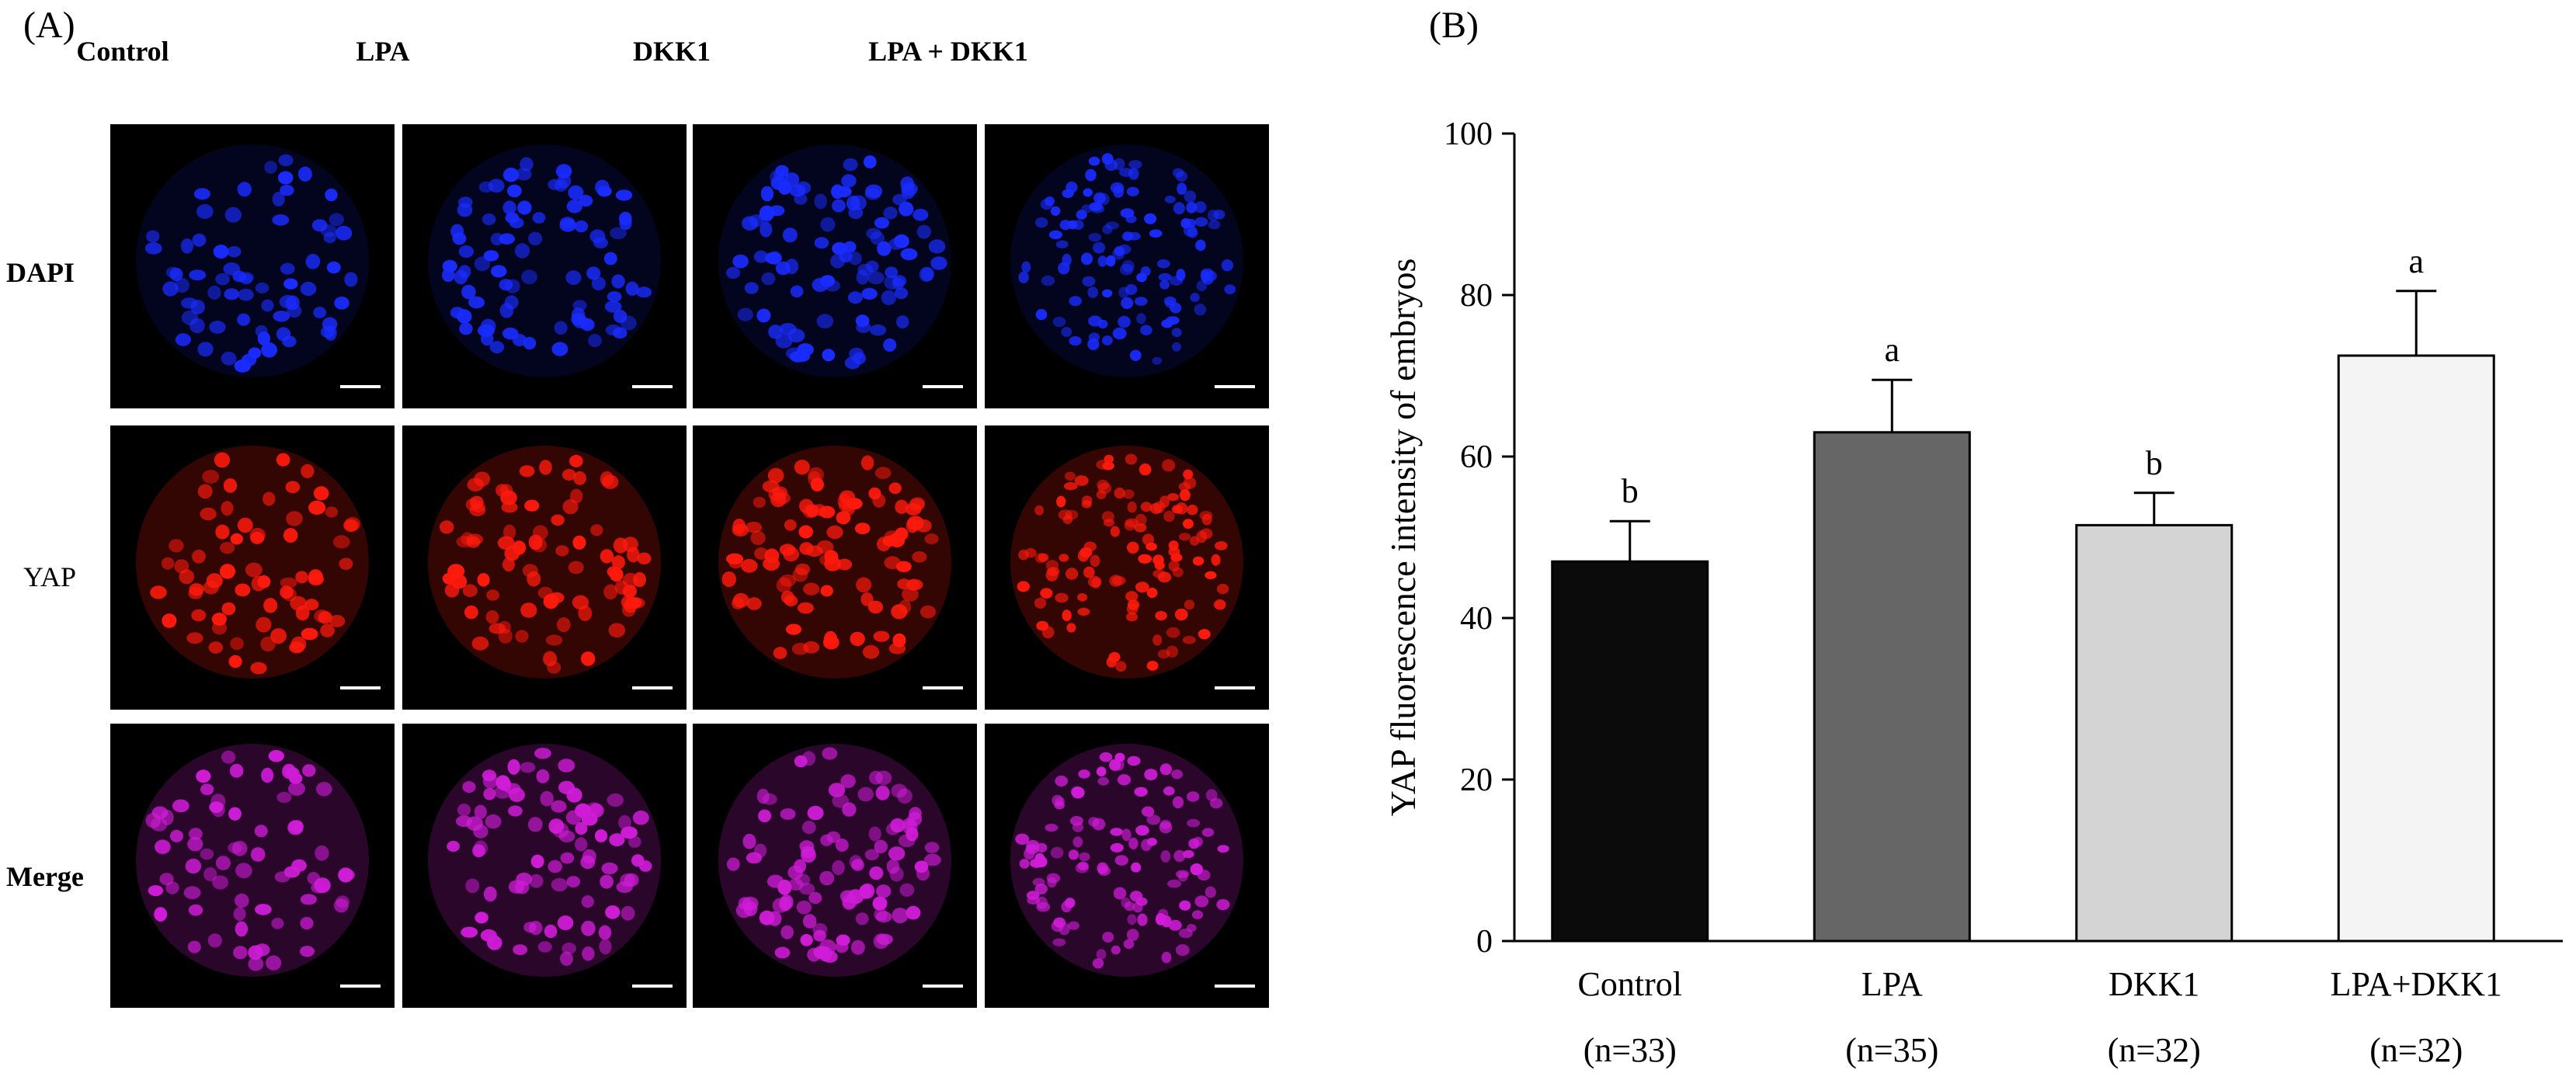 The width and height of the screenshot is (2576, 1087). What do you see at coordinates (252, 866) in the screenshot?
I see `micrograph-merge-control` at bounding box center [252, 866].